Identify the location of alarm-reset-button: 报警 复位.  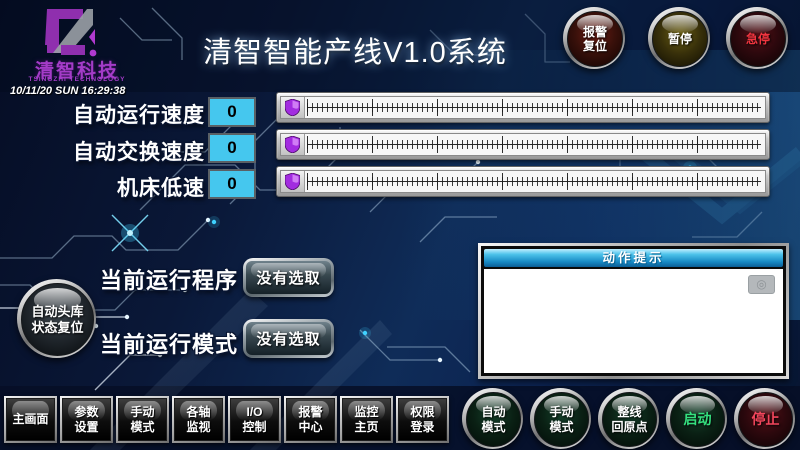
(594, 38).